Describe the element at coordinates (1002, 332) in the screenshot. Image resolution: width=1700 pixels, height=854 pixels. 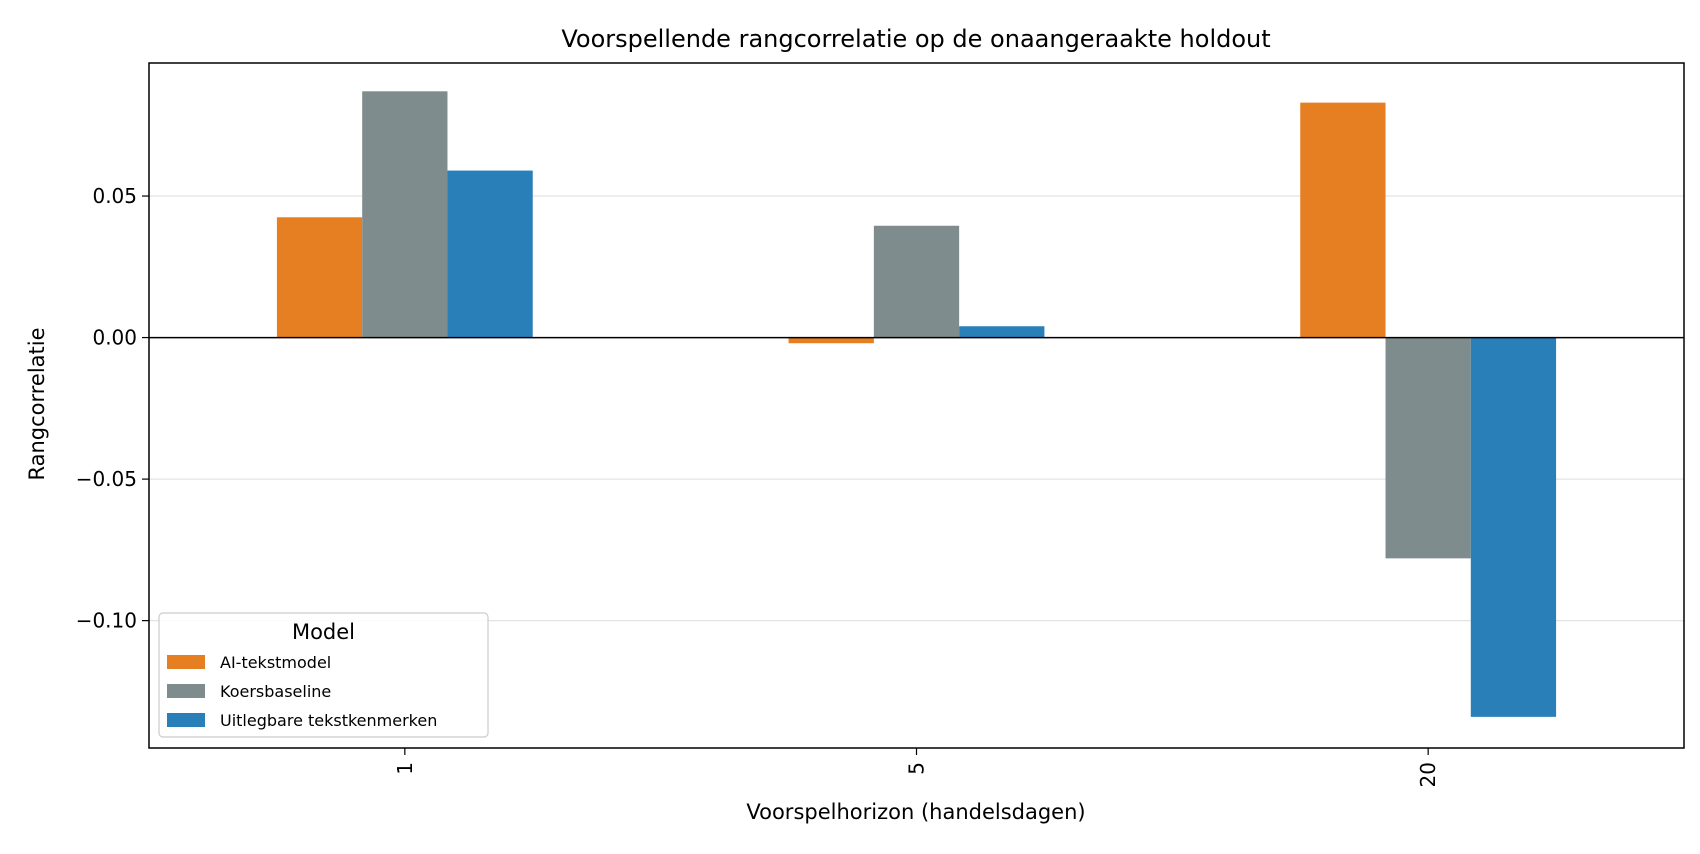
I see `bar-uitlegbare-tekstkenmerken-h5` at that location.